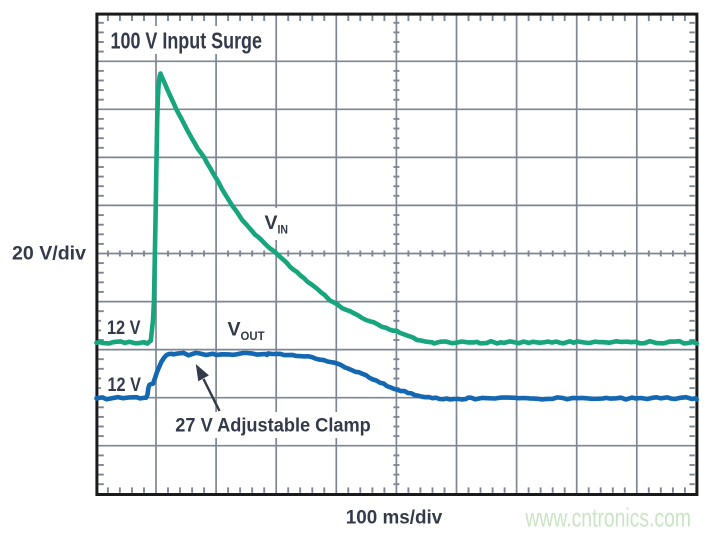  What do you see at coordinates (49, 254) in the screenshot?
I see `svg-text: 20 V/div` at bounding box center [49, 254].